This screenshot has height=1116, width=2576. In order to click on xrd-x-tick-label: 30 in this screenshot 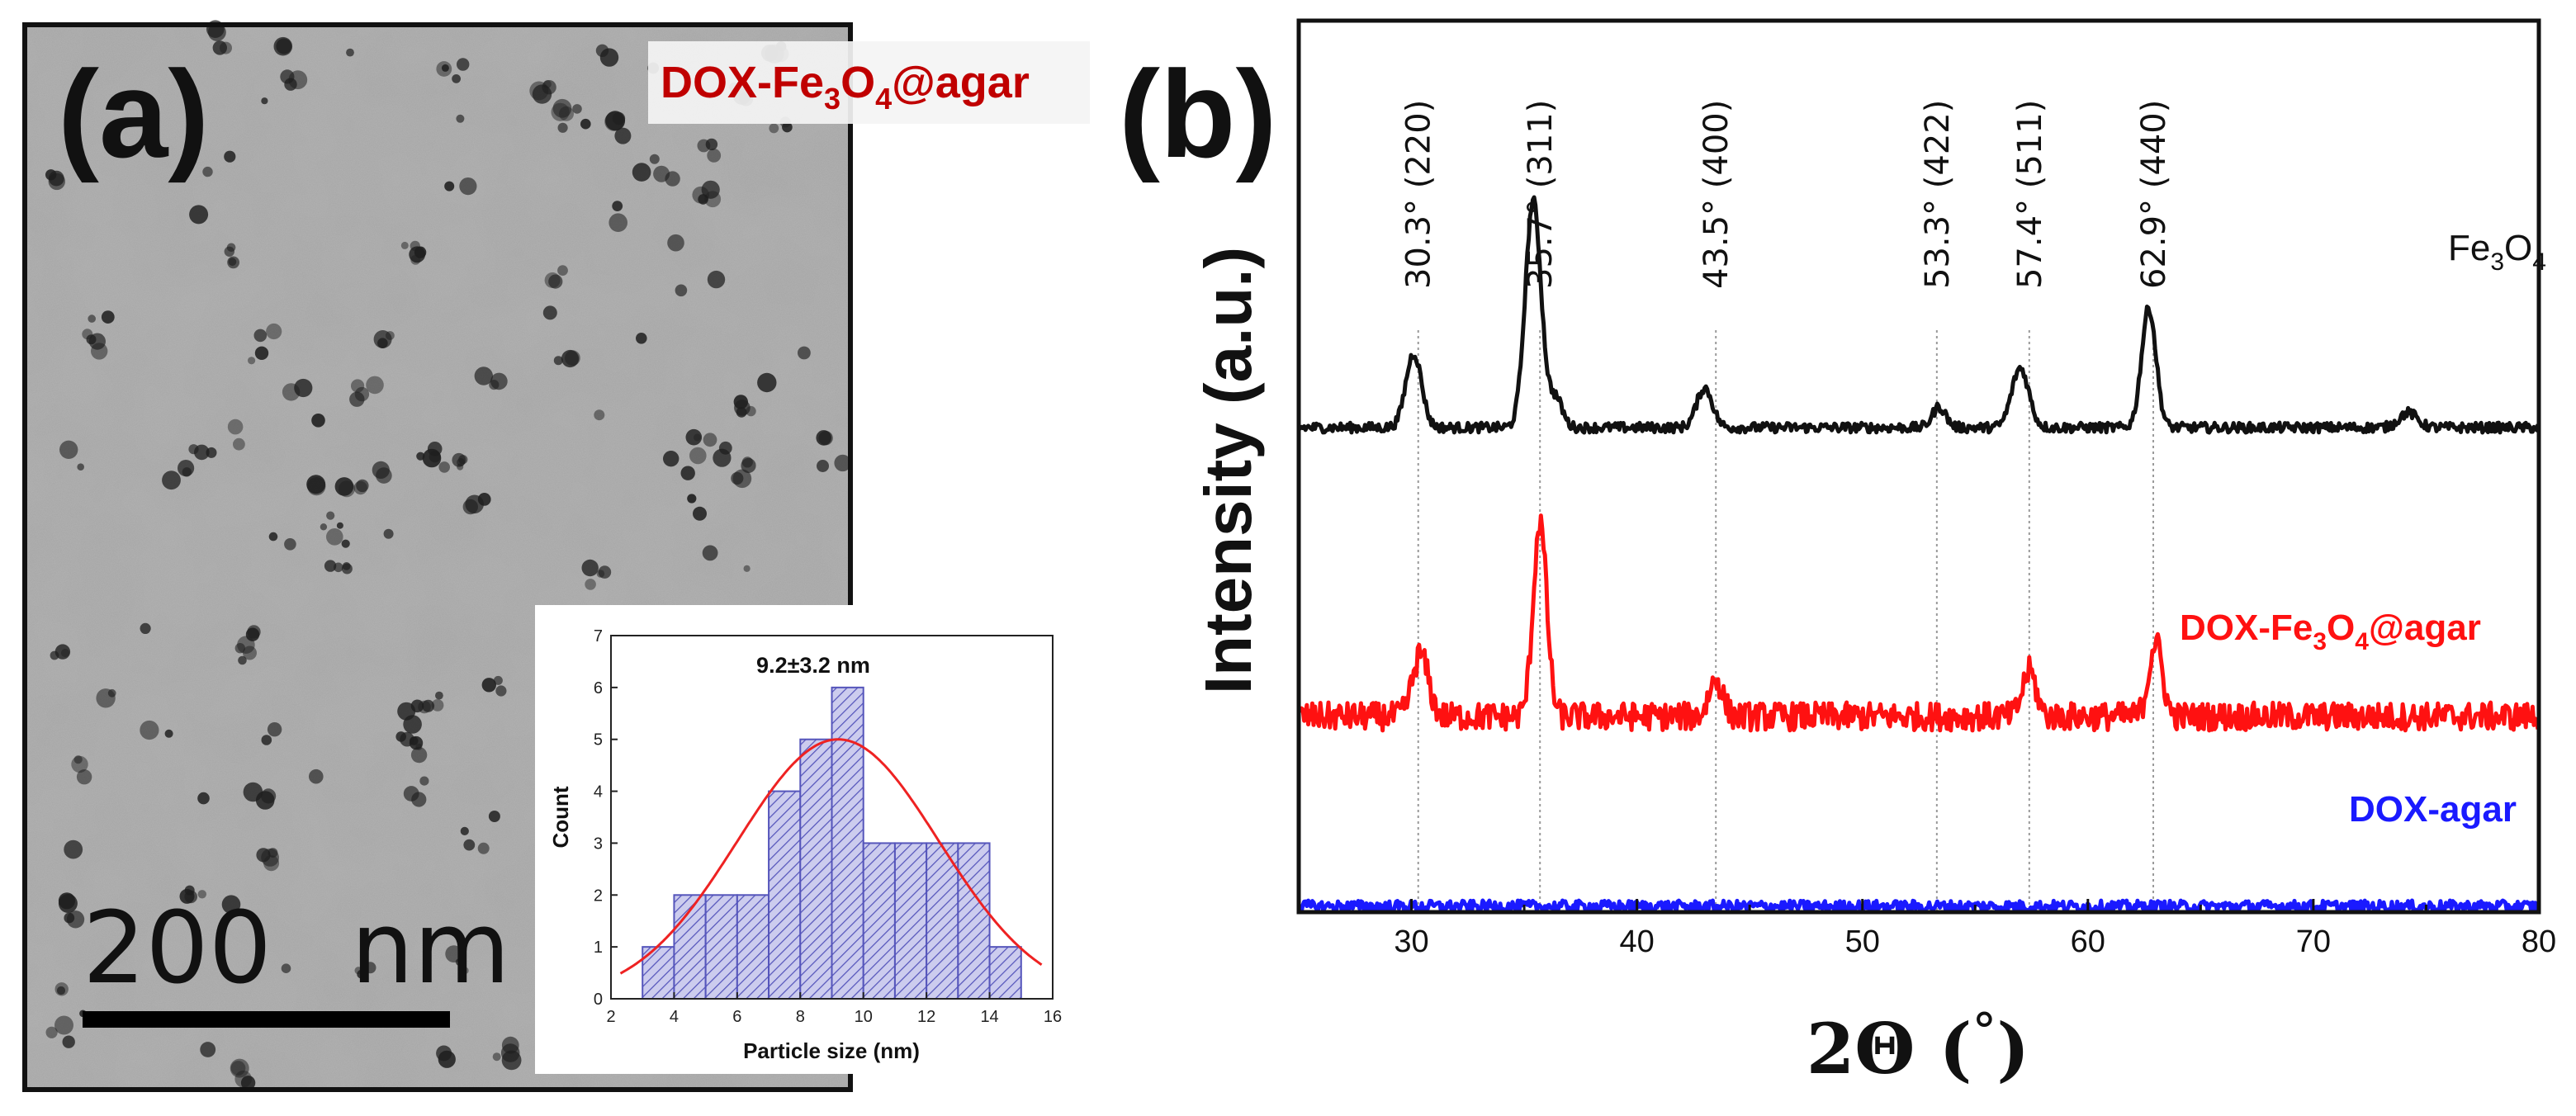, I will do `click(1411, 941)`.